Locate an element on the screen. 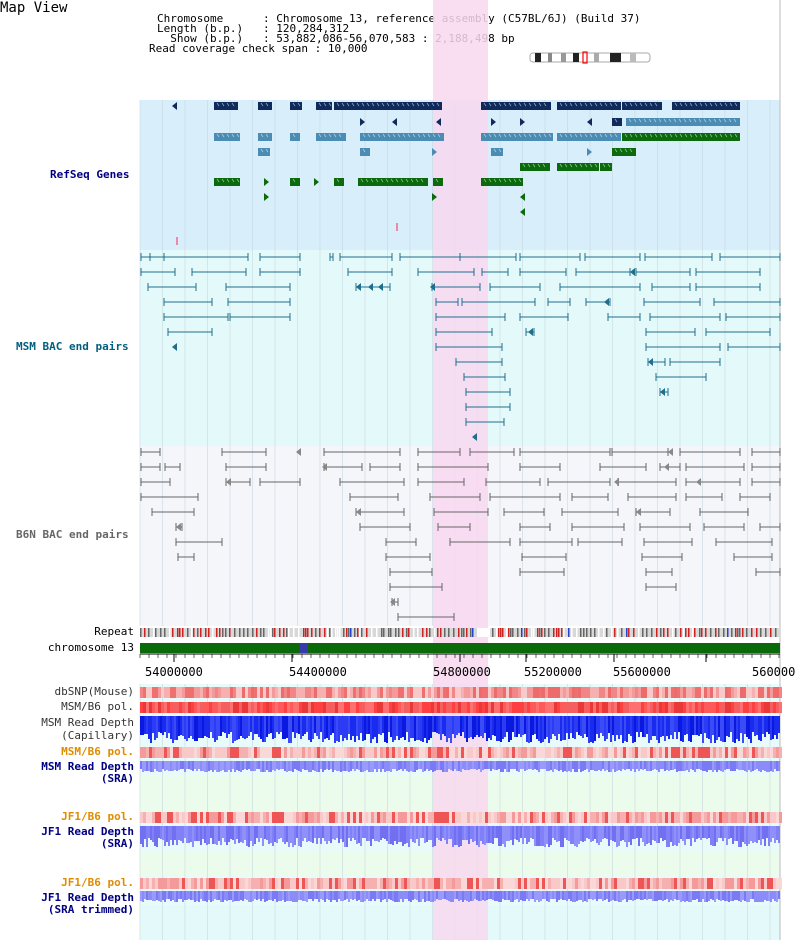 The image size is (800, 940). b6n-bac-end is located at coordinates (616, 482).